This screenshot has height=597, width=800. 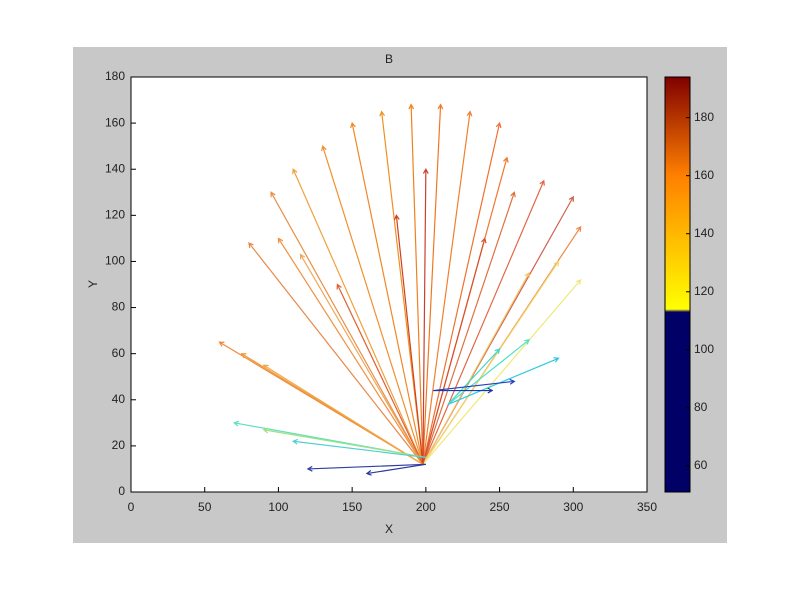 What do you see at coordinates (389, 529) in the screenshot?
I see `x-axis-label: X` at bounding box center [389, 529].